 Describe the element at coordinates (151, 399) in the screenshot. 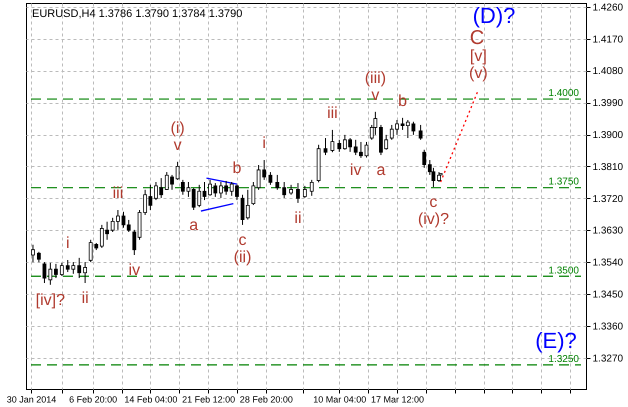

I see `x-tick-label: 14 Feb 04:00` at that location.